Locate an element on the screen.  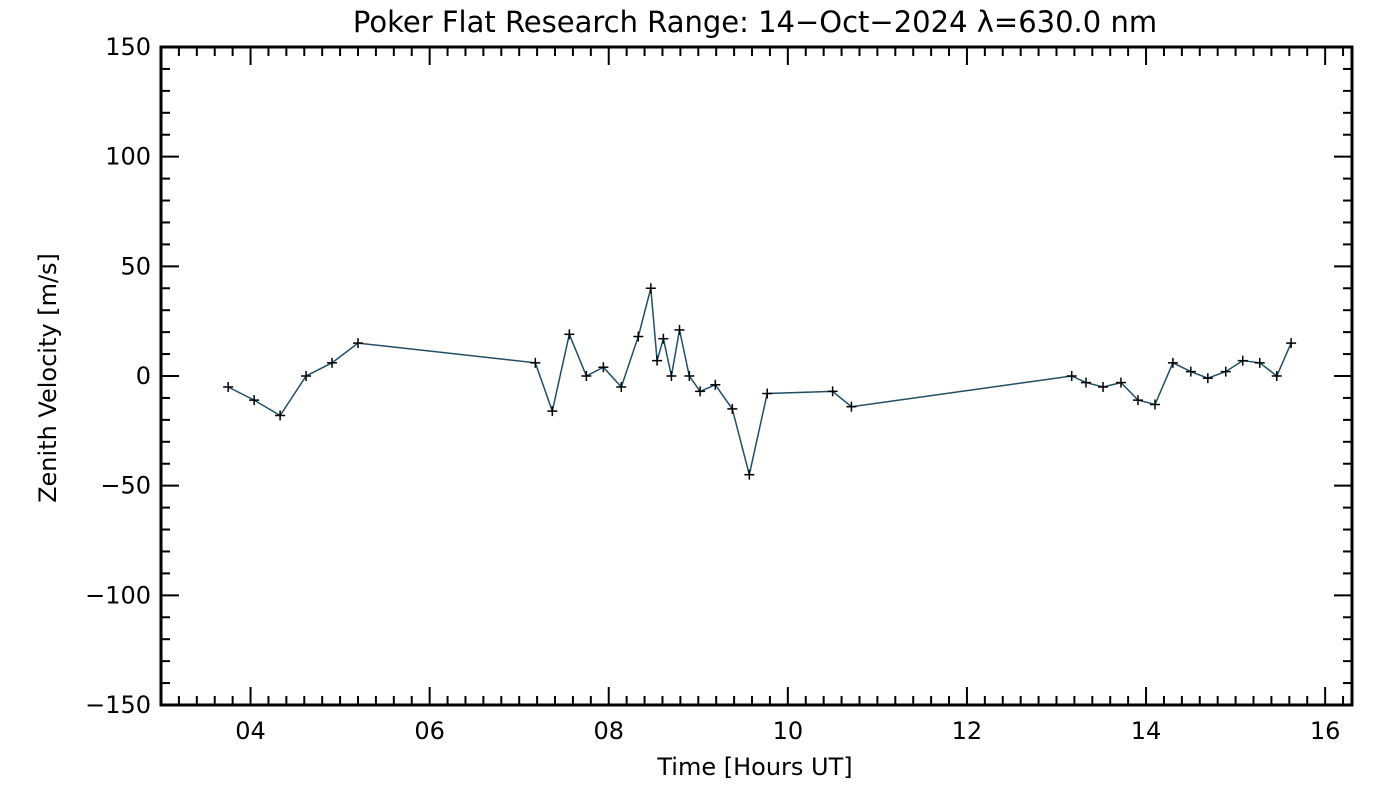
x-tick-label: 06 is located at coordinates (429, 731).